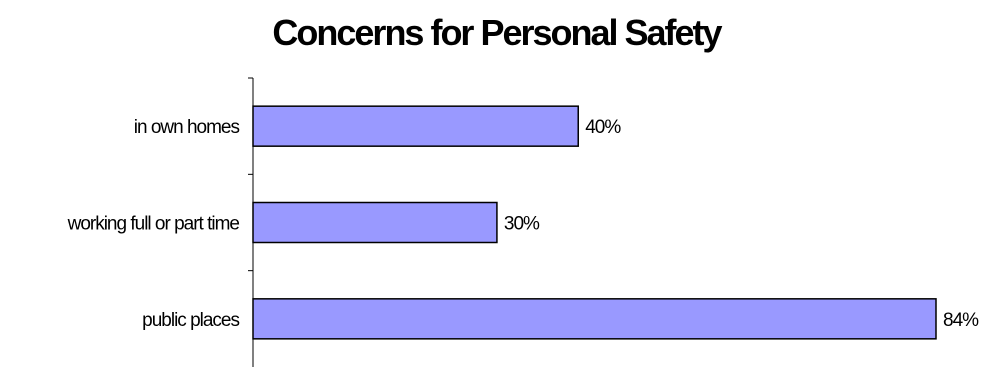 The height and width of the screenshot is (367, 993). I want to click on category-label: in own homes, so click(187, 127).